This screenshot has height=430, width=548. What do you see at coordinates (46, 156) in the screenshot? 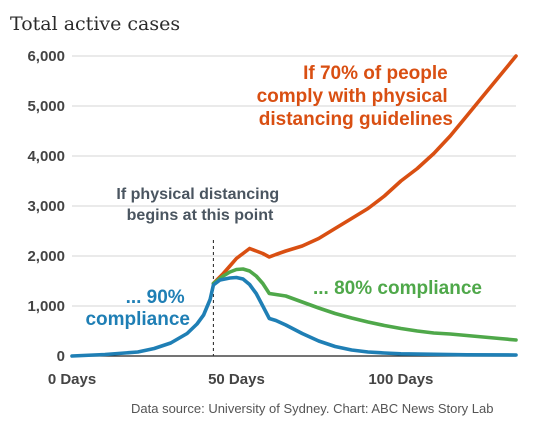
I see `y-tick-label: 4,000` at bounding box center [46, 156].